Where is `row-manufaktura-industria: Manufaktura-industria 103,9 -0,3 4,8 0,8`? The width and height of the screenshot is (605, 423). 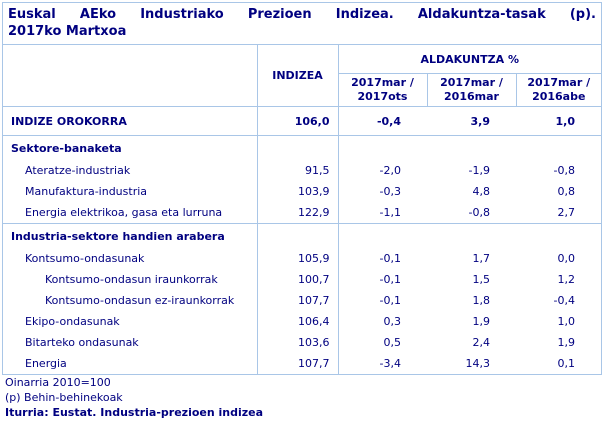 row-manufaktura-industria: Manufaktura-industria 103,9 -0,3 4,8 0,8 is located at coordinates (302, 191).